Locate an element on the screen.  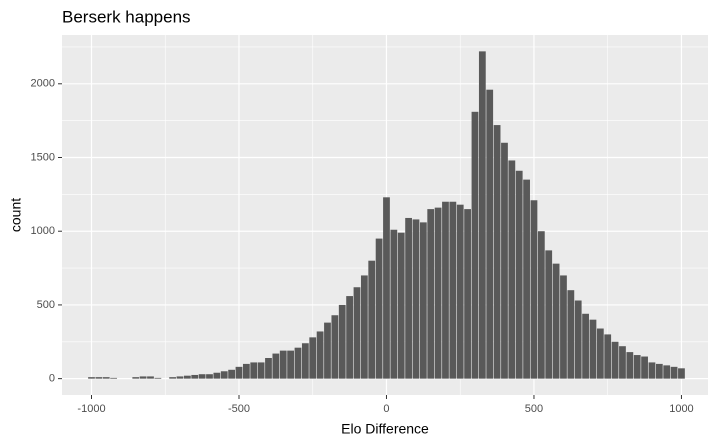
y-axis-label: count is located at coordinates (16, 215).